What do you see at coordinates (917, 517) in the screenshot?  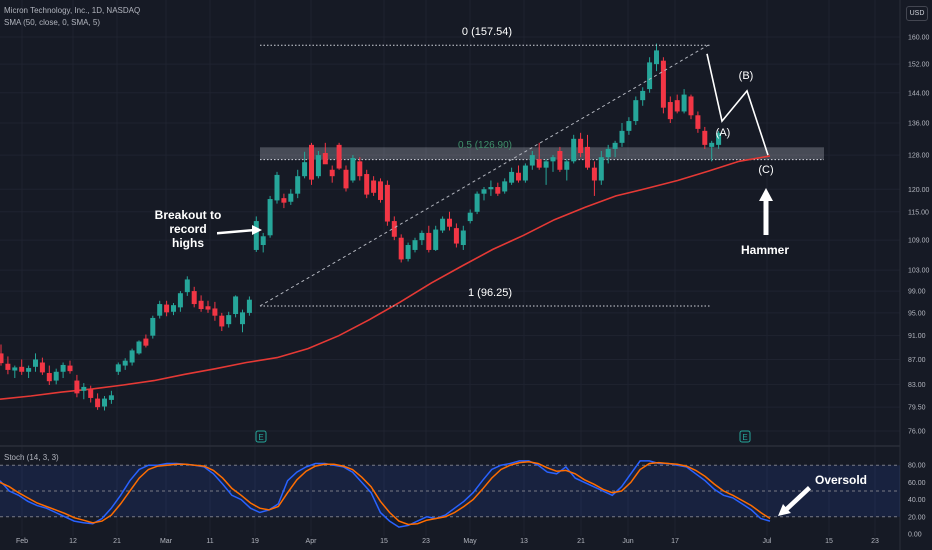 I see `stoch-tick-label: 20.00` at bounding box center [917, 517].